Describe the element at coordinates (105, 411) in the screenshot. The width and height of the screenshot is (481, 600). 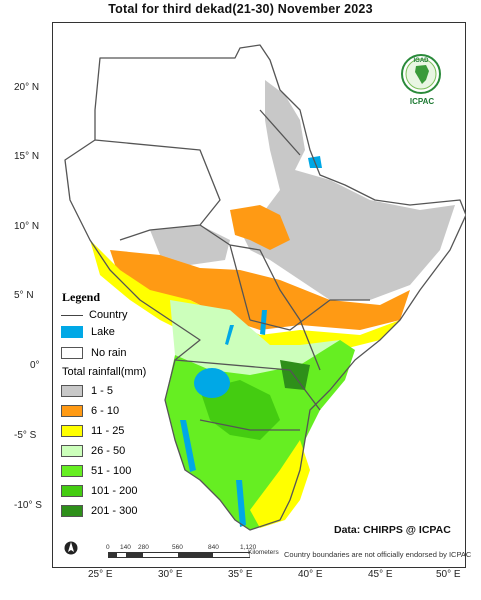
I see `legend-class-label: 6 - 10` at that location.